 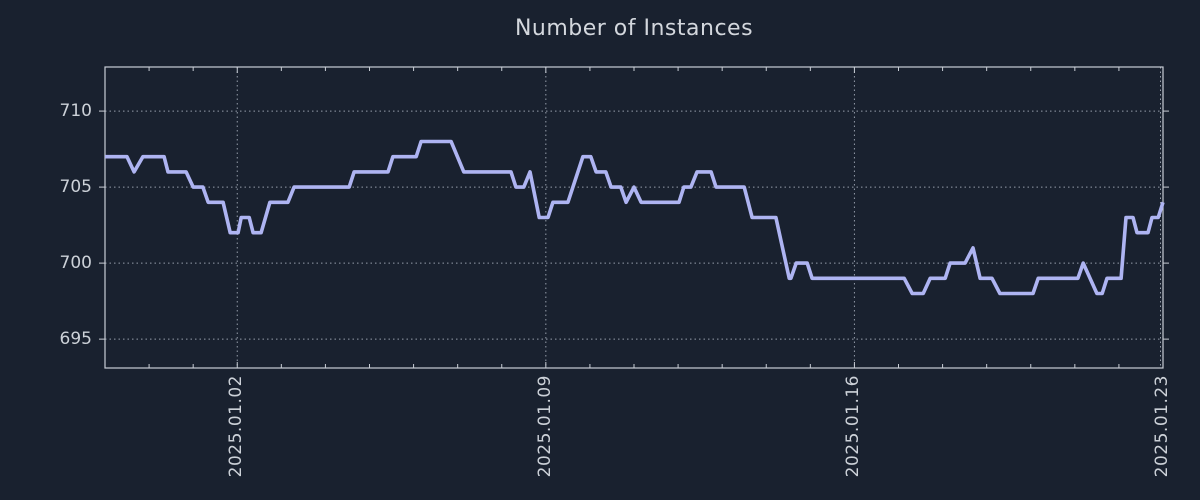 I want to click on y-tick-label: 695, so click(x=75, y=339).